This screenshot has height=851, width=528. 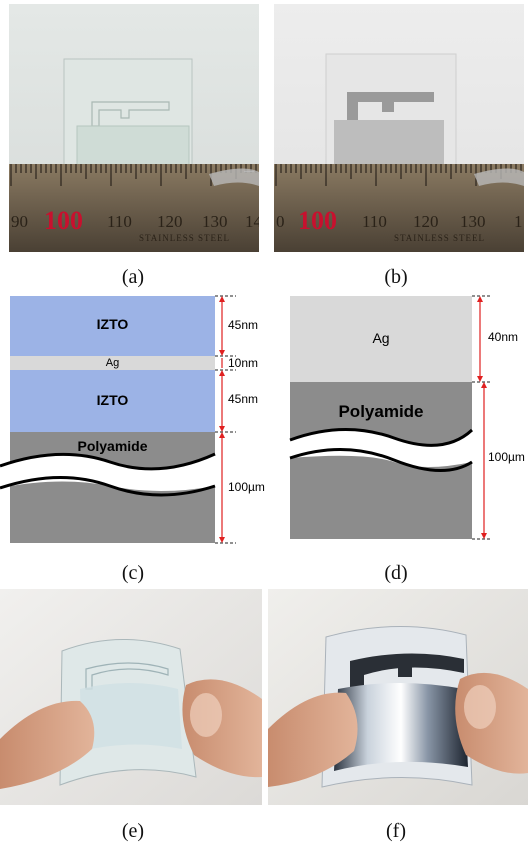 What do you see at coordinates (133, 831) in the screenshot?
I see `caption-e: (e)` at bounding box center [133, 831].